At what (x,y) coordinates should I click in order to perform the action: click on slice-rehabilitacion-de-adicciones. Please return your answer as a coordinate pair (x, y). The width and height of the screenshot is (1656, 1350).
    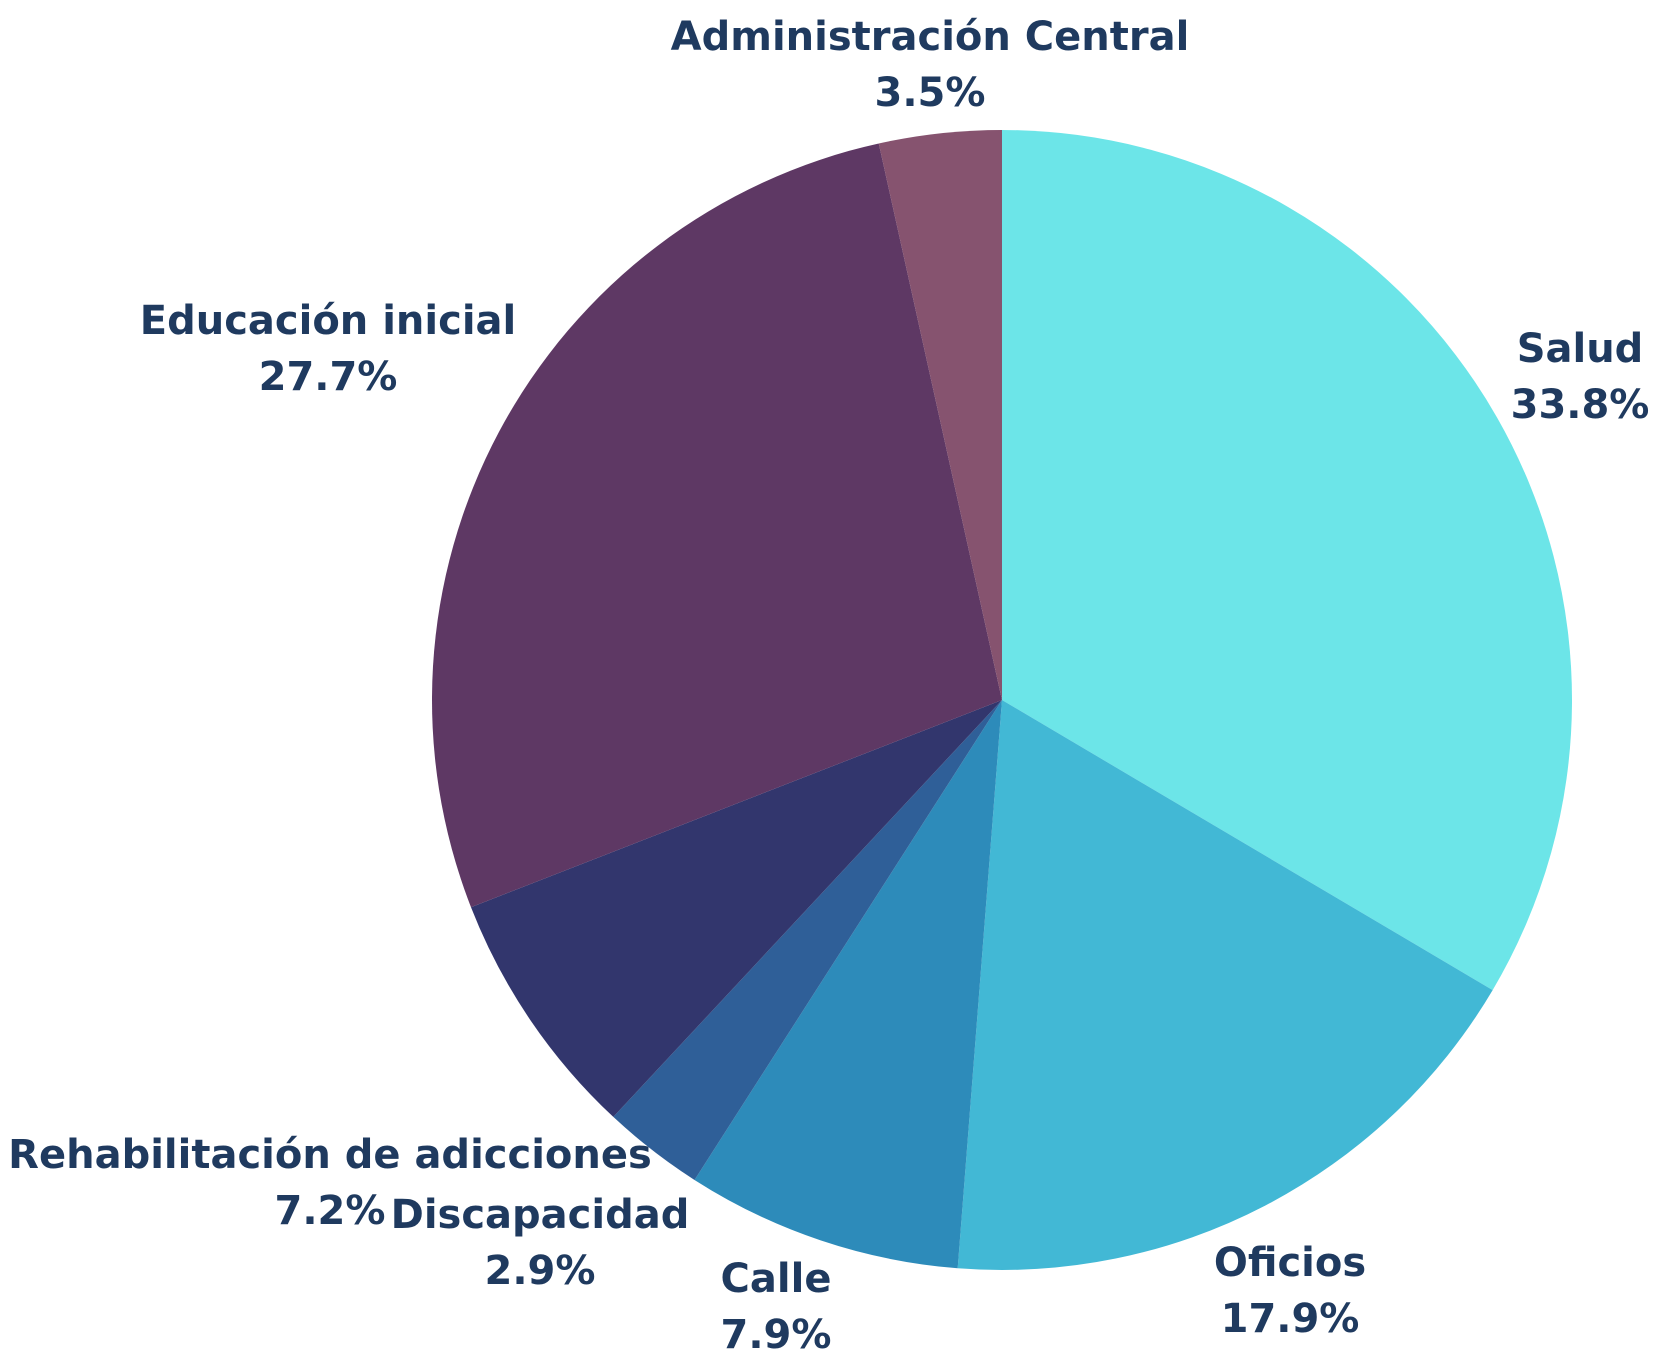
    Looking at the image, I should click on (736, 908).